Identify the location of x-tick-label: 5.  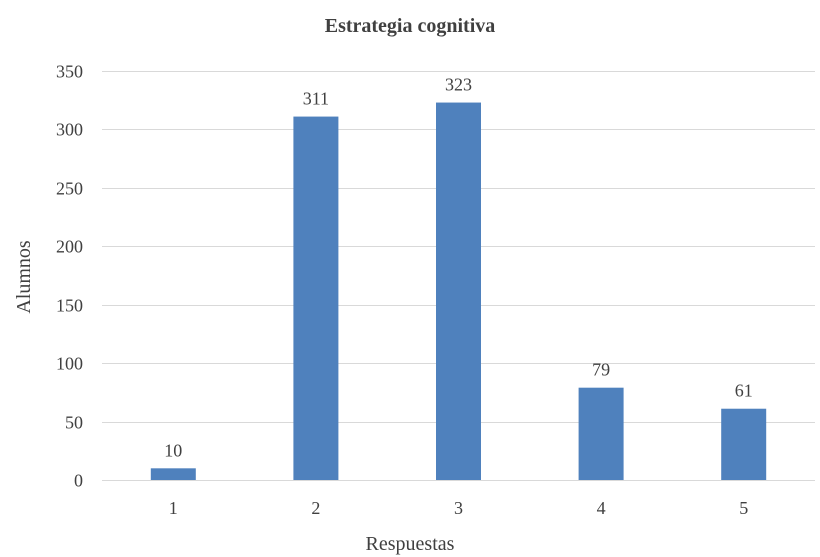
(743, 508).